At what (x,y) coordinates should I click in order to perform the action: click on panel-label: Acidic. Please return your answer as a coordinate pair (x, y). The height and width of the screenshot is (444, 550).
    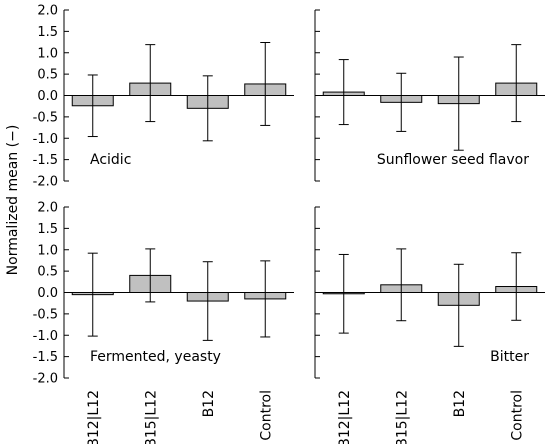
    Looking at the image, I should click on (110, 160).